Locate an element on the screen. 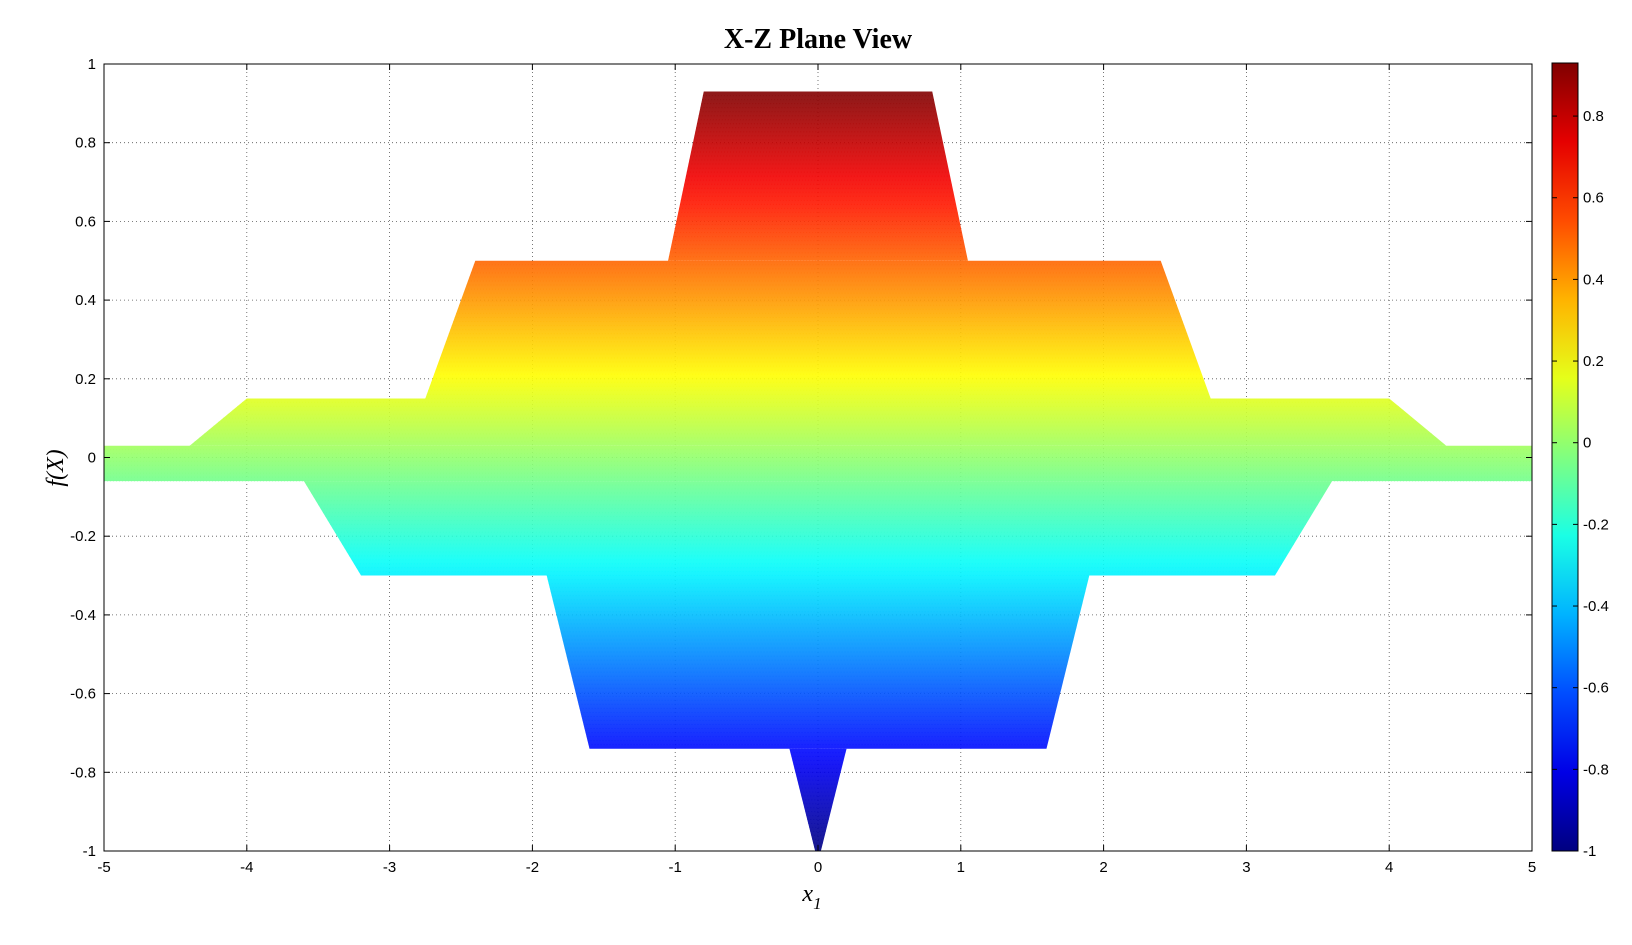 Image resolution: width=1632 pixels, height=945 pixels. y-tick-label: -0.2 is located at coordinates (83, 536).